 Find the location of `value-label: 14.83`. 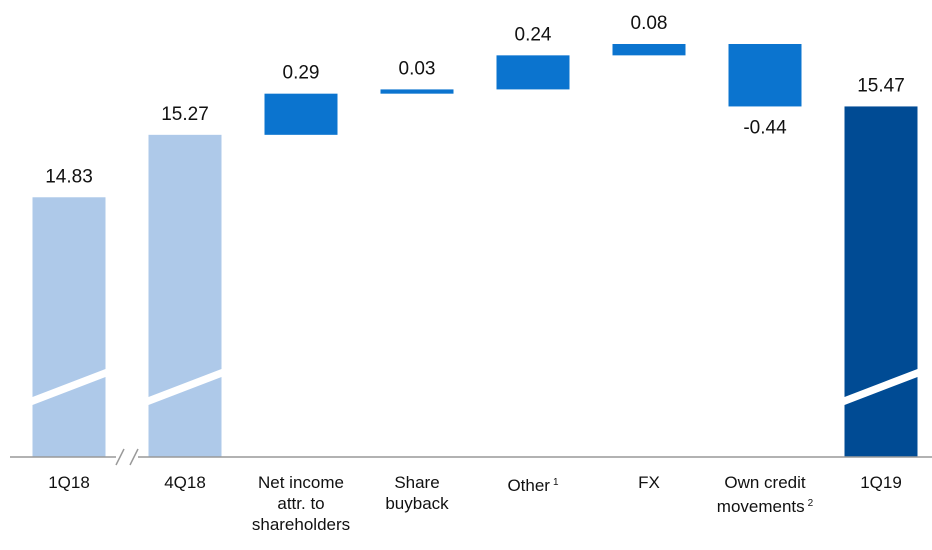

value-label: 14.83 is located at coordinates (69, 176).